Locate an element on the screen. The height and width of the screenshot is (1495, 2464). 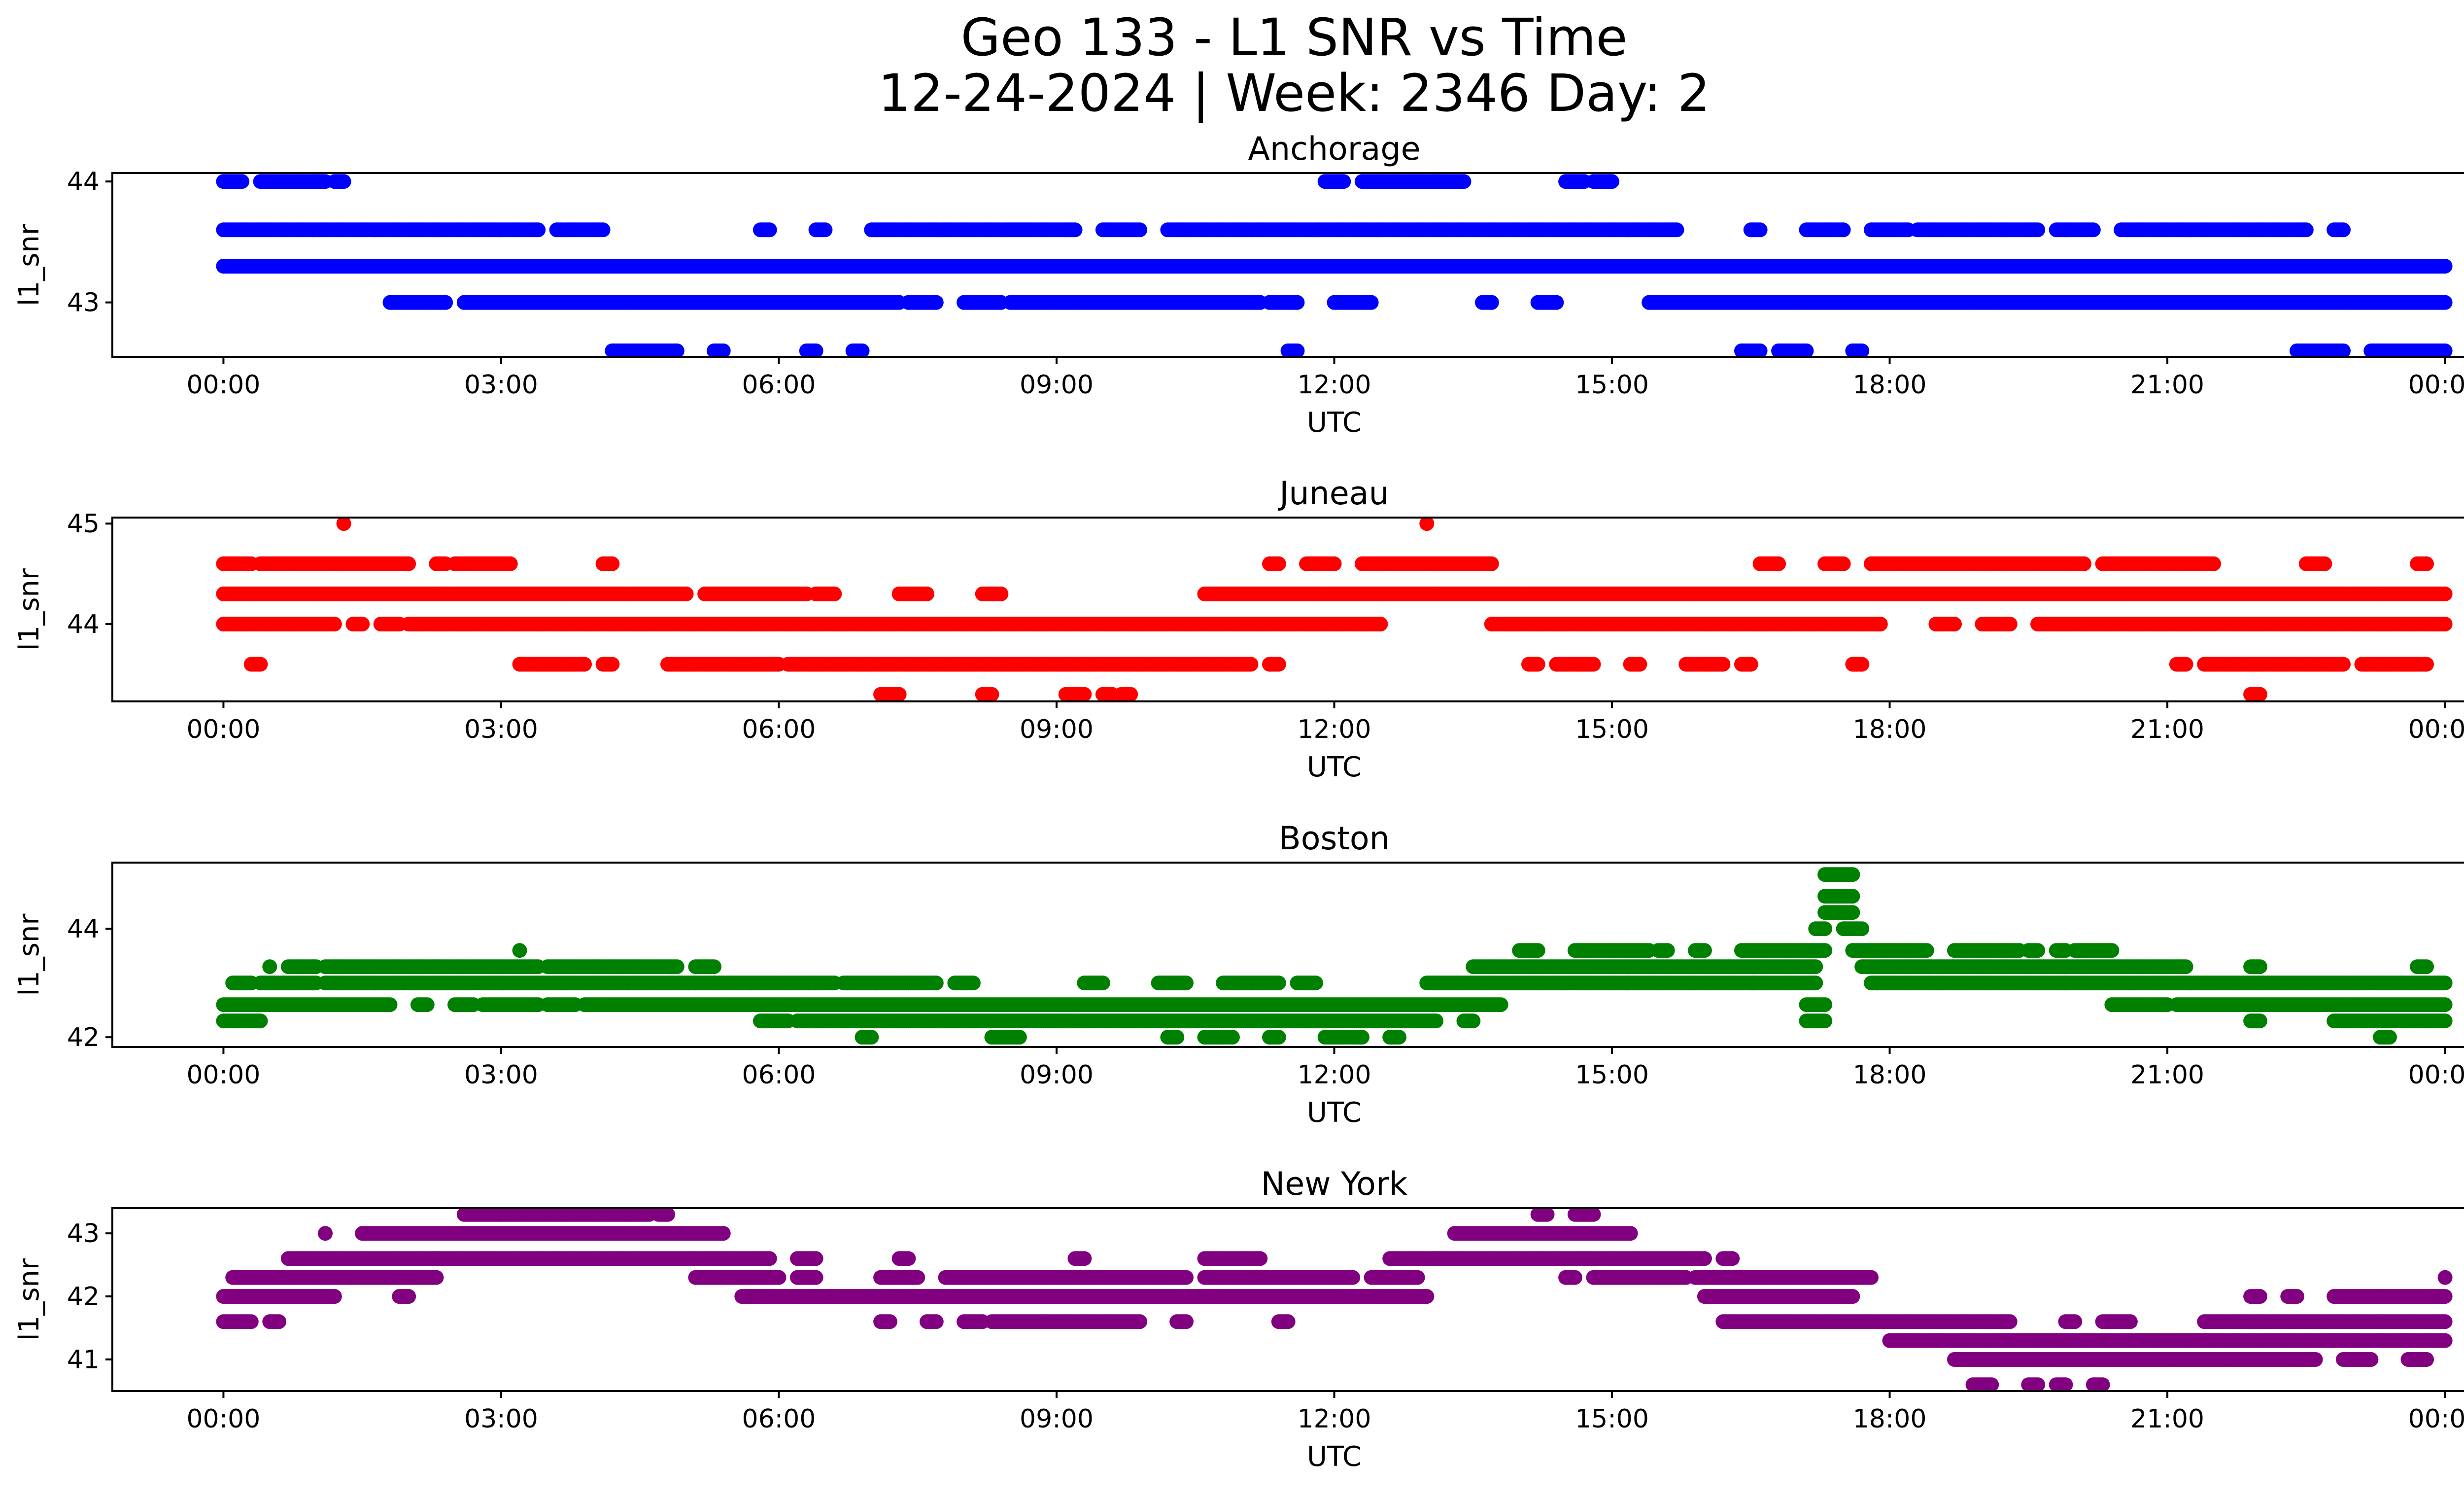
figure-title-line1: Geo 133 - L1 SNR vs Time is located at coordinates (1293, 37).